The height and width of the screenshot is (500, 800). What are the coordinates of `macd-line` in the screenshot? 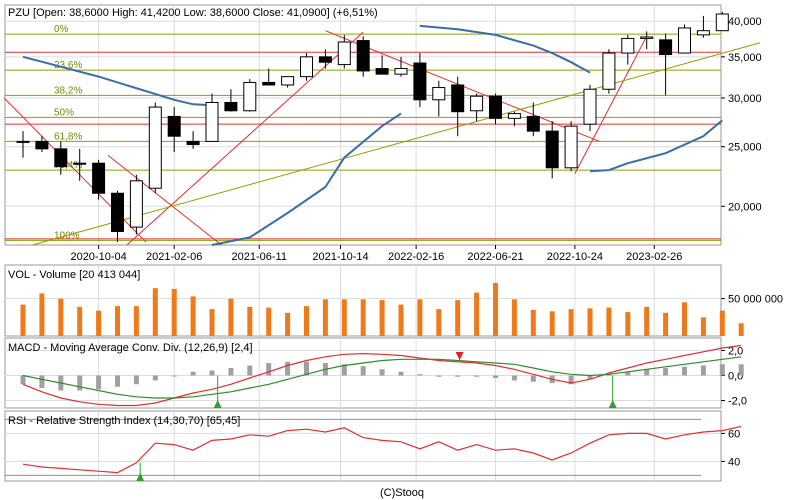 It's located at (382, 375).